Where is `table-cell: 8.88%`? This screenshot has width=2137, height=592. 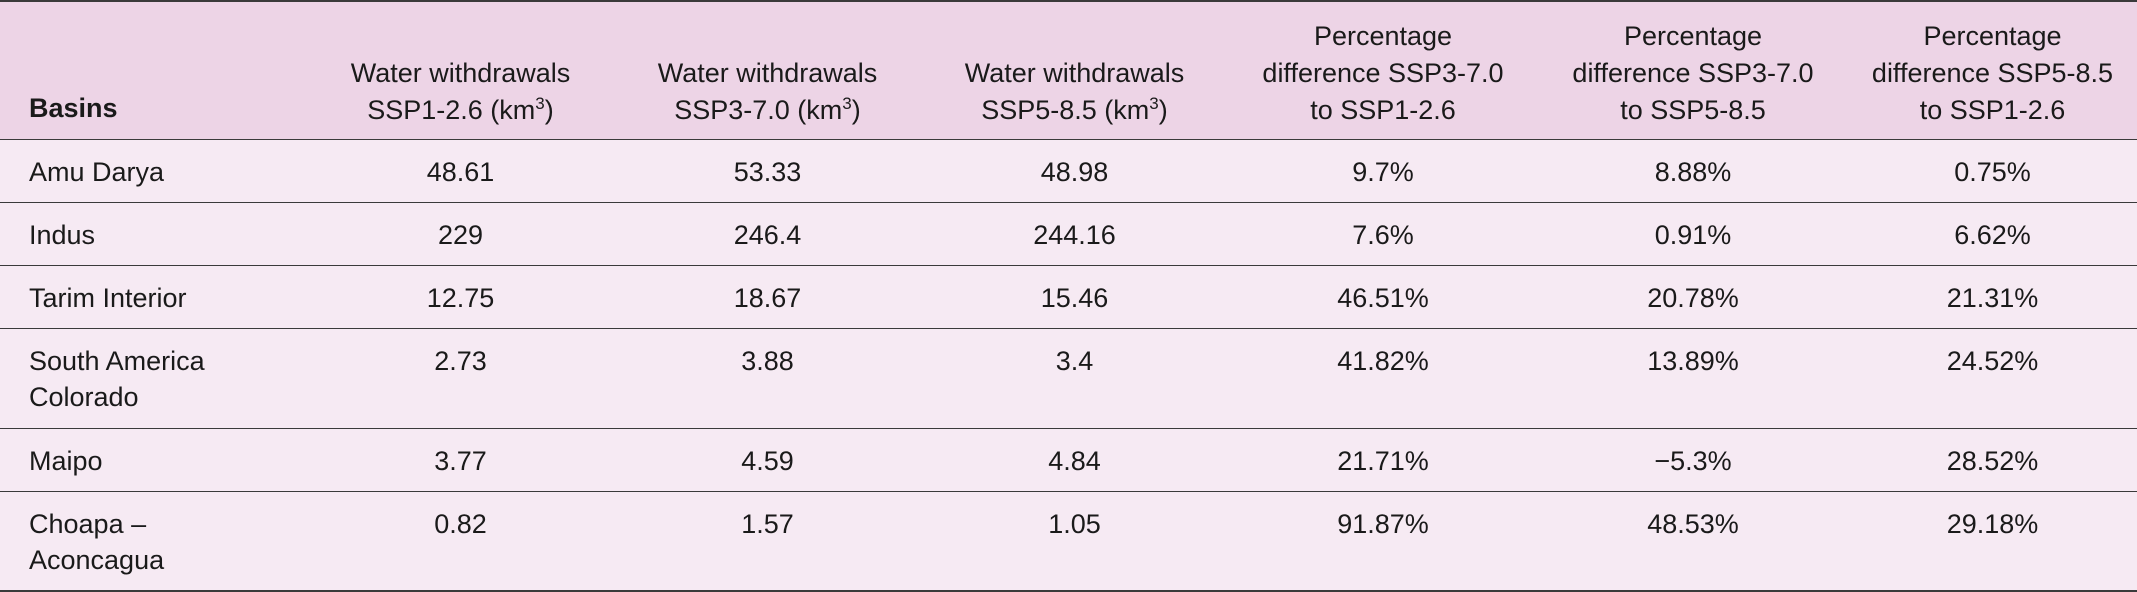 table-cell: 8.88% is located at coordinates (1693, 171).